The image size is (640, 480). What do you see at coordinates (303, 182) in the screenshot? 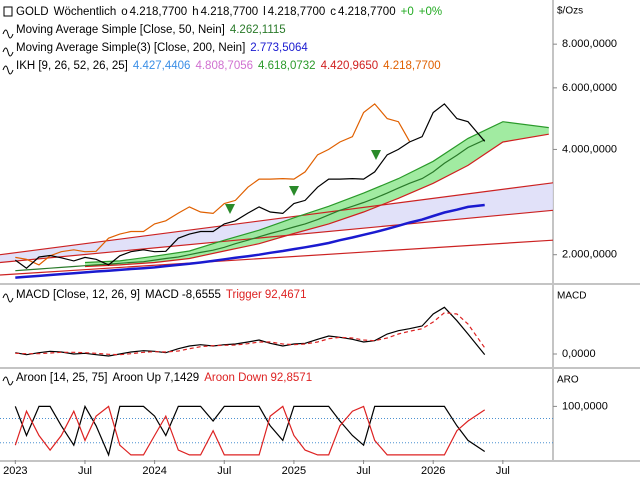
I see `signal-markers` at bounding box center [303, 182].